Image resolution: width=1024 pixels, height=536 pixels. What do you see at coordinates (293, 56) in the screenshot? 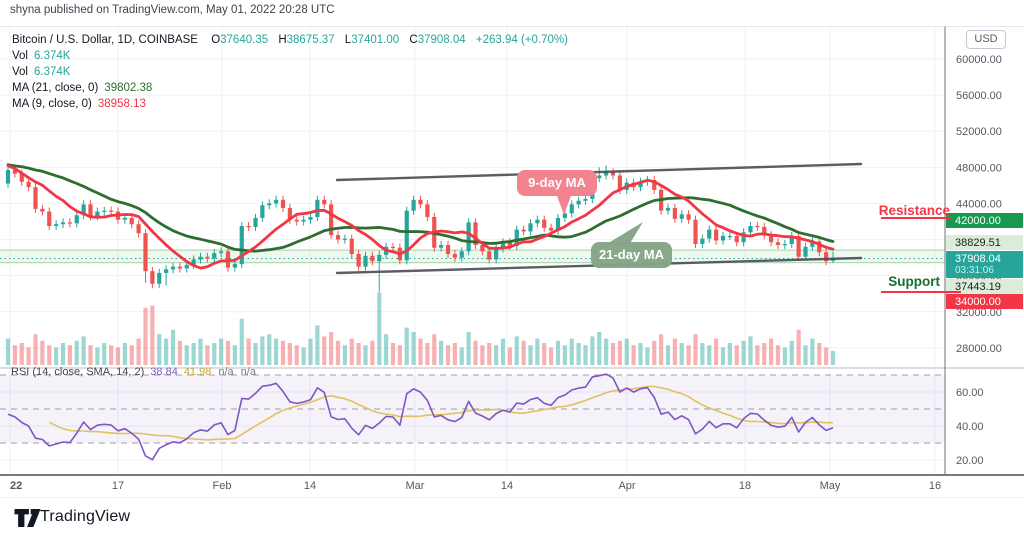
I see `volume-indicator-row: Vol 6.374K` at bounding box center [293, 56].